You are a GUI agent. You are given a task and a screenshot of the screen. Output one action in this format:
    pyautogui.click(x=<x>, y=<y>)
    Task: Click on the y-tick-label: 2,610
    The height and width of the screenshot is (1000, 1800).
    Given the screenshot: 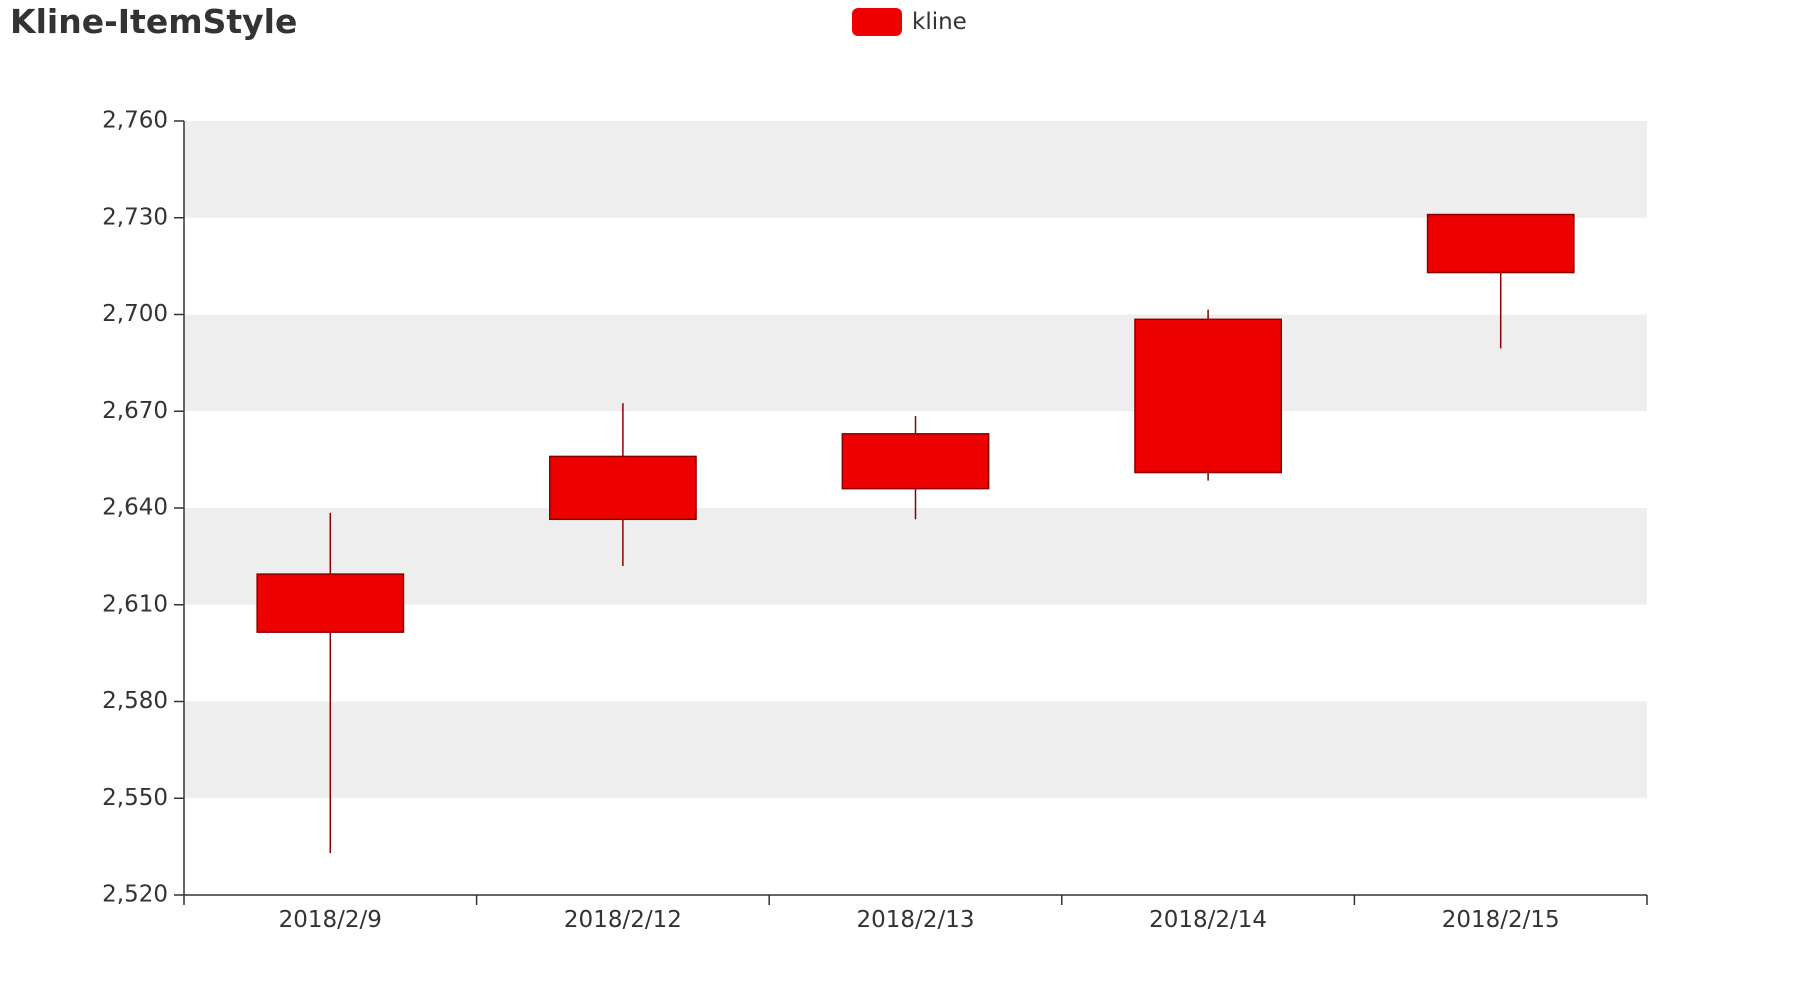 What is the action you would take?
    pyautogui.click(x=135, y=604)
    